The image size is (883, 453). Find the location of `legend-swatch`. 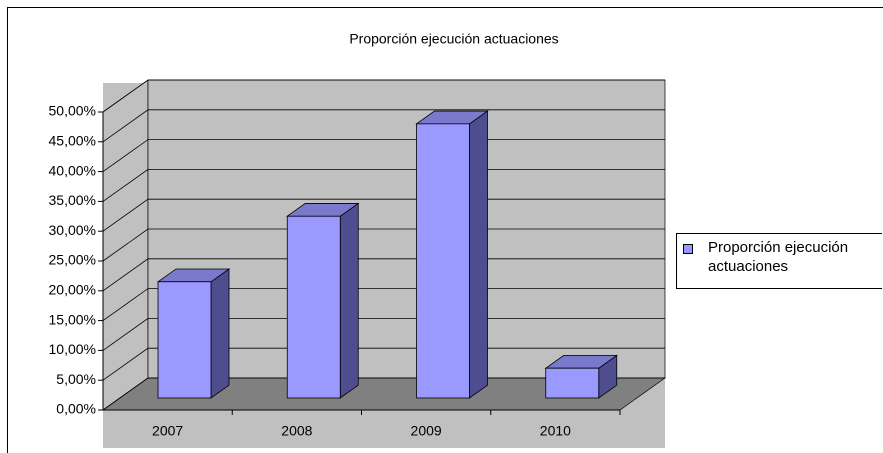

legend-swatch is located at coordinates (688, 249).